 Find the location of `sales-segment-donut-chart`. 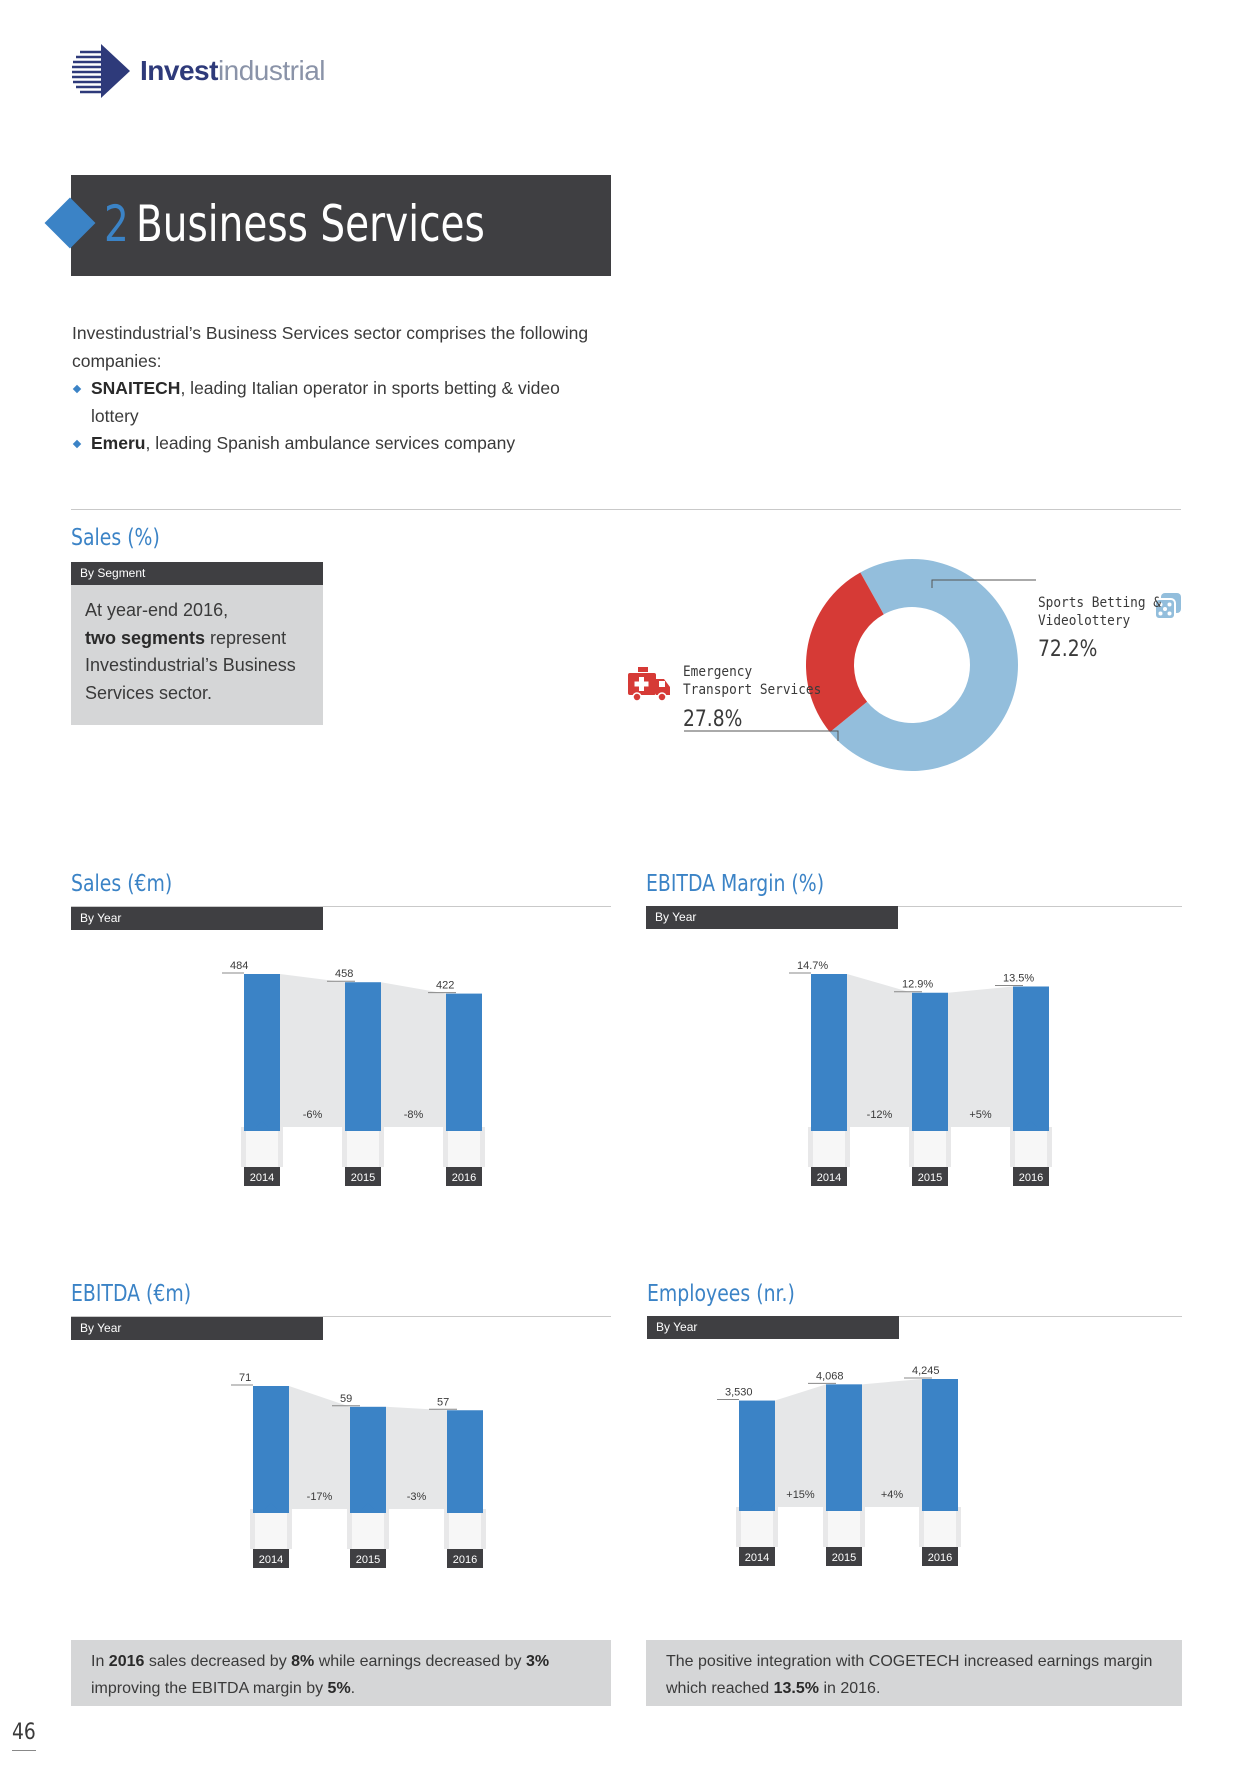

sales-segment-donut-chart is located at coordinates (904, 665).